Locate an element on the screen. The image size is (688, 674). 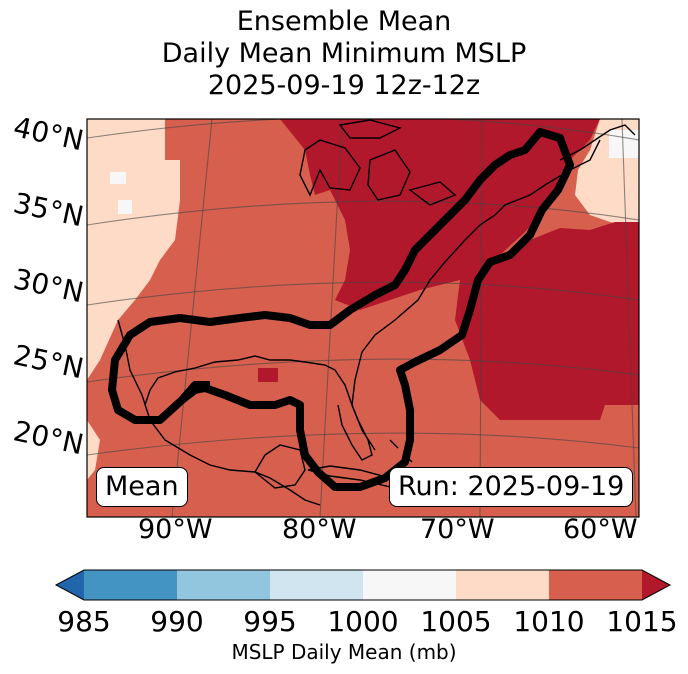
pressure-region-1005-southwest is located at coordinates (93, 450).